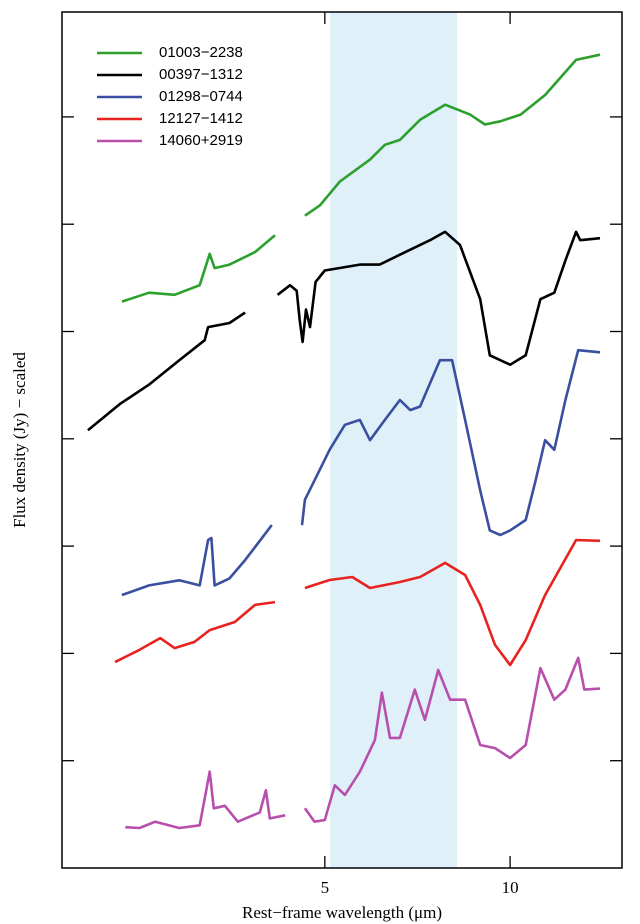 The width and height of the screenshot is (640, 924). I want to click on x-tick-label: 5, so click(325, 887).